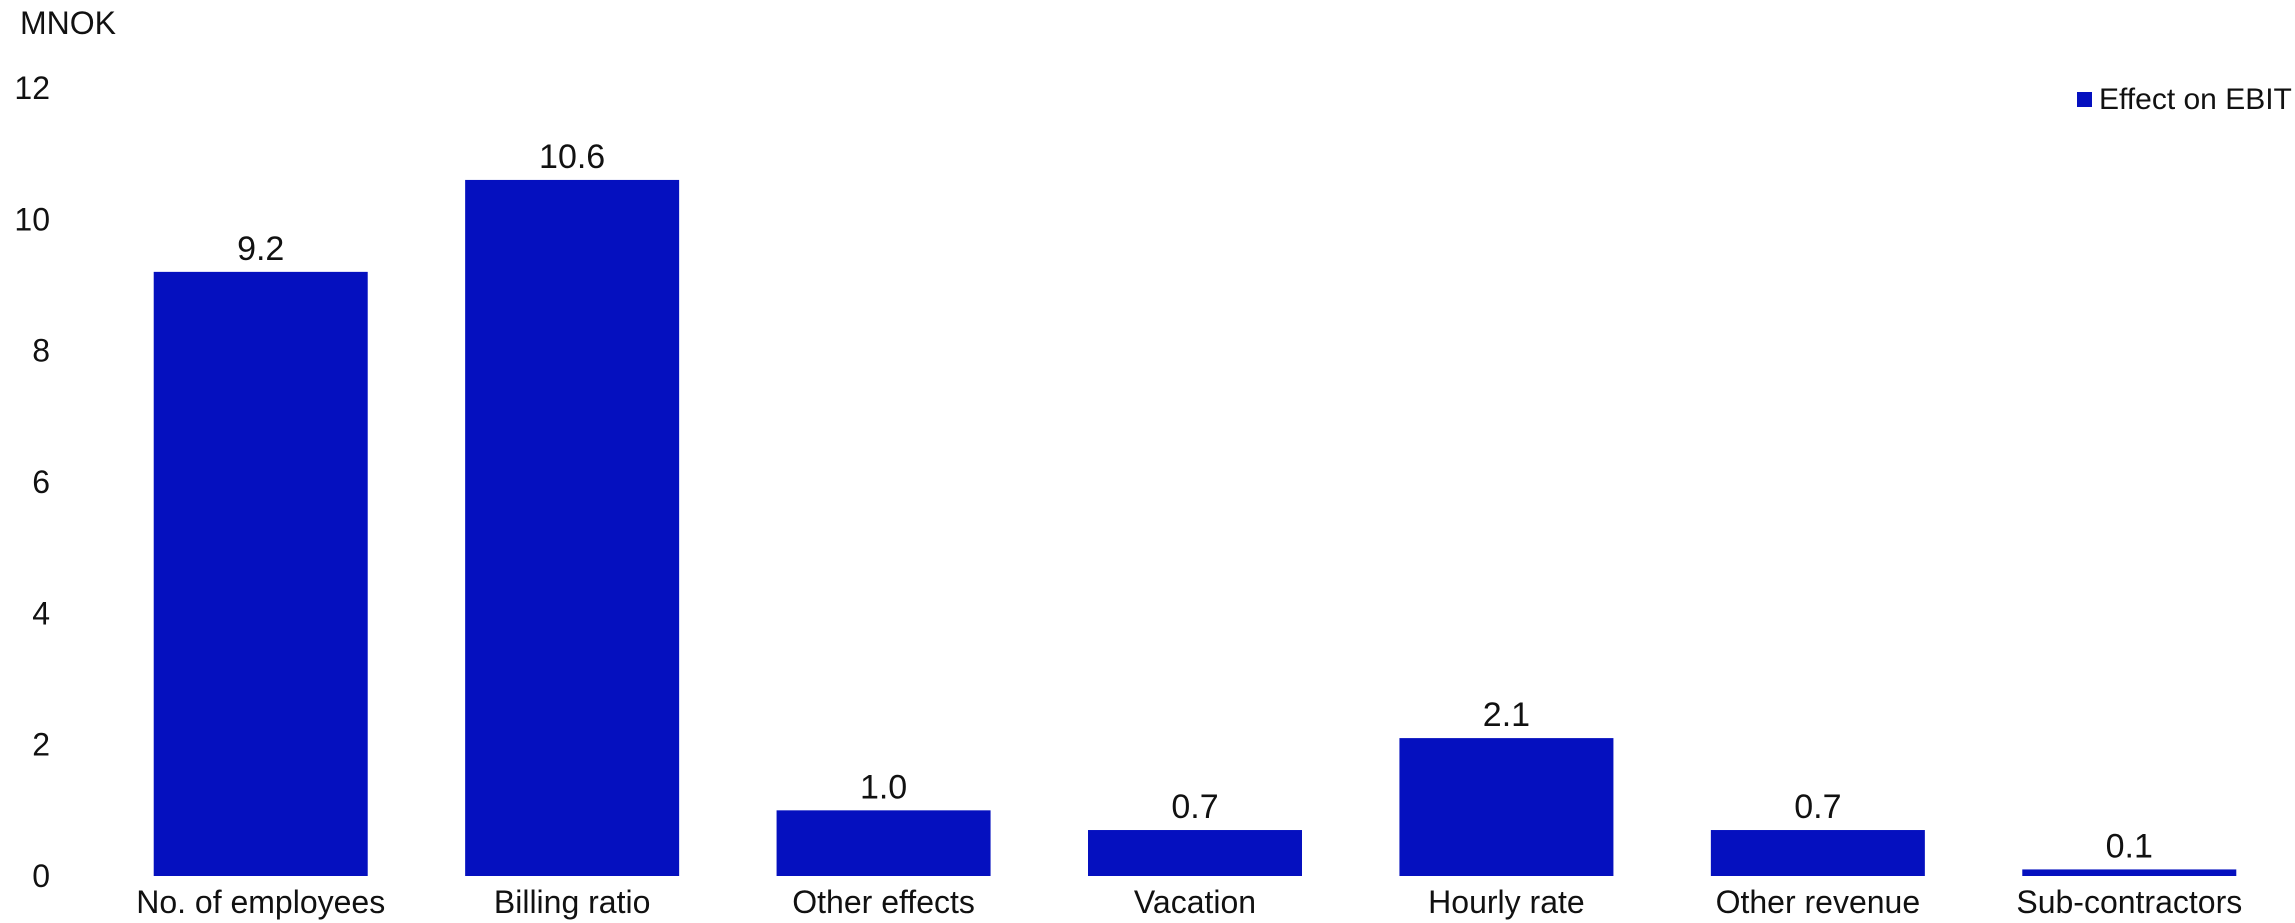  Describe the element at coordinates (41, 745) in the screenshot. I see `y-tick-label: 2` at that location.